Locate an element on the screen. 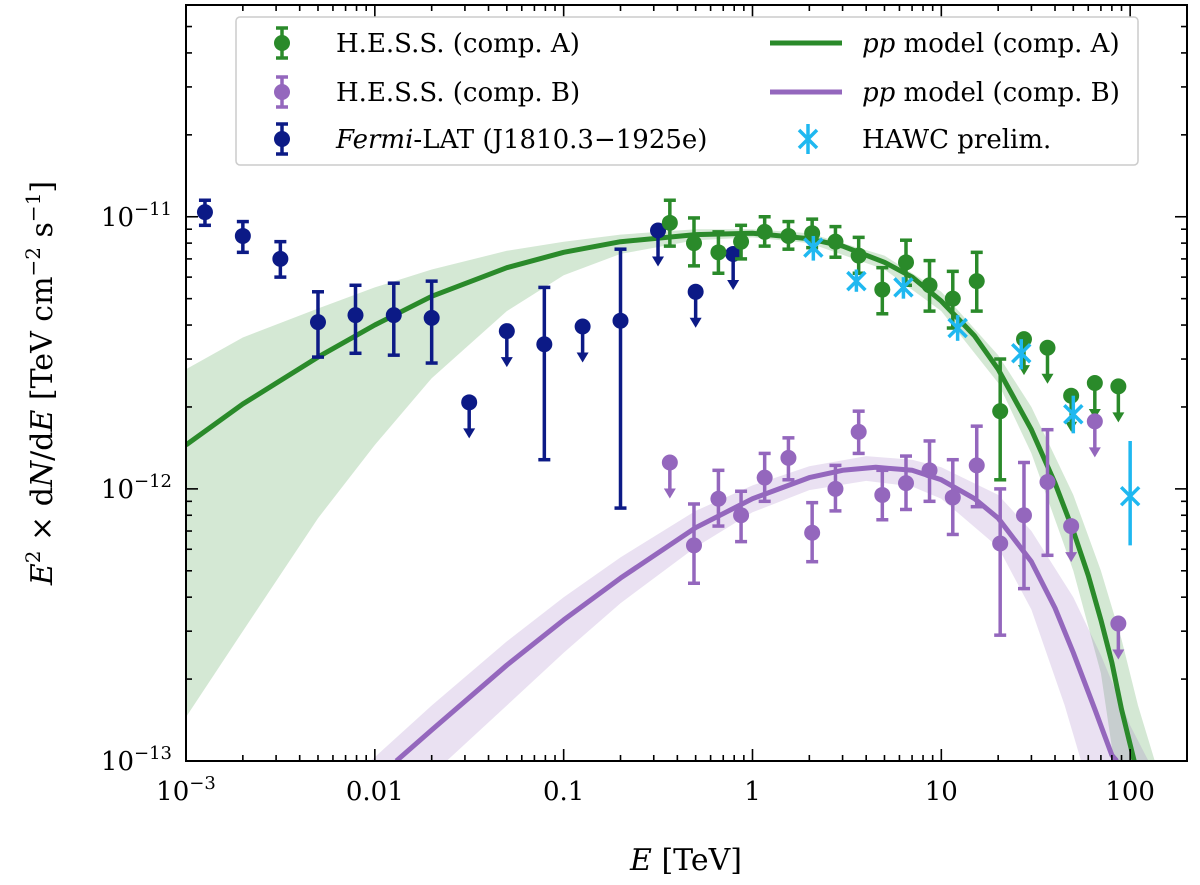 The width and height of the screenshot is (1200, 885). x-axis-label: E [TeV] is located at coordinates (685, 860).